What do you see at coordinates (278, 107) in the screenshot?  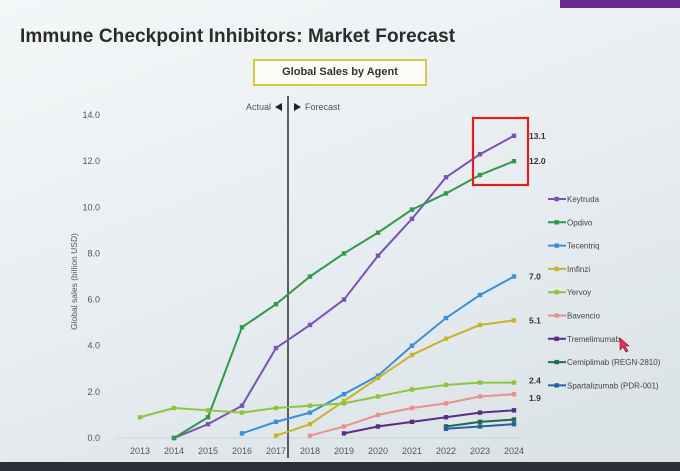 I see `divider-left-arrow` at bounding box center [278, 107].